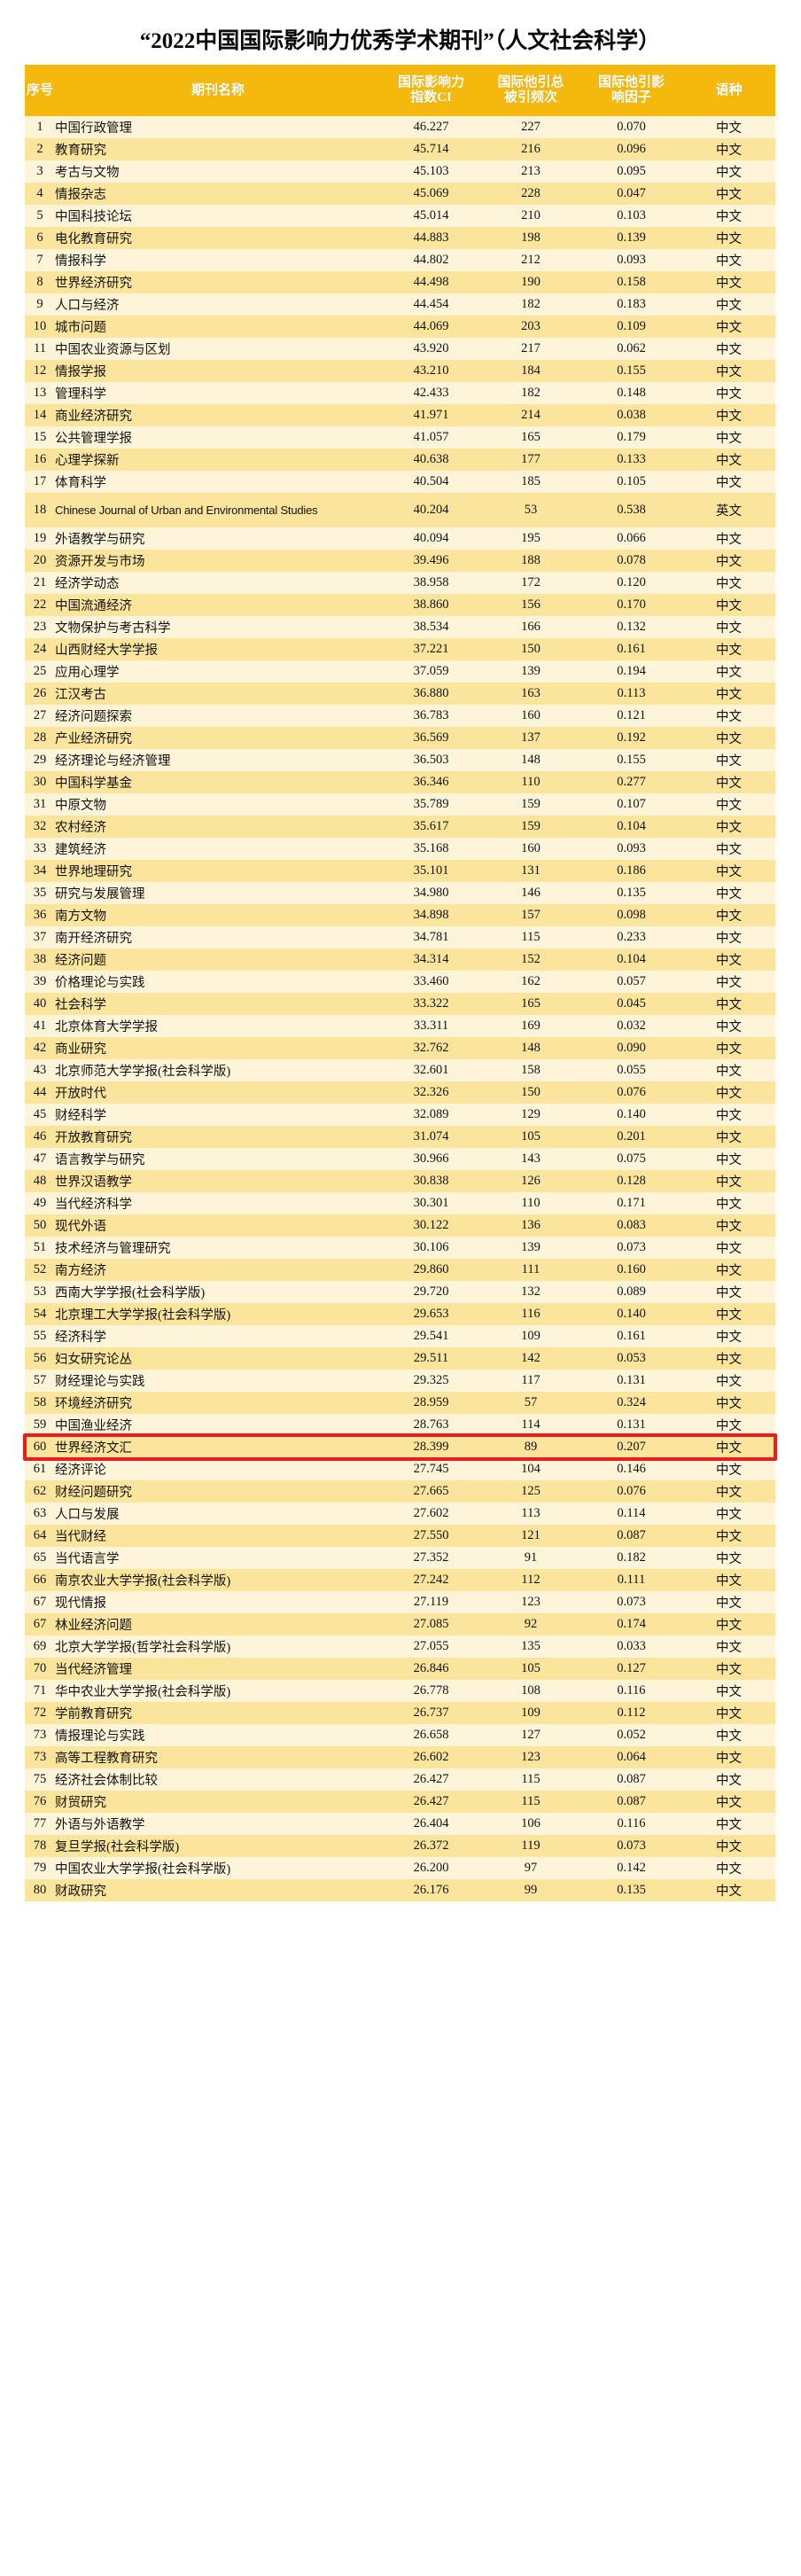 The image size is (801, 2576). Describe the element at coordinates (431, 1469) in the screenshot. I see `cell-ci: 27.745` at that location.